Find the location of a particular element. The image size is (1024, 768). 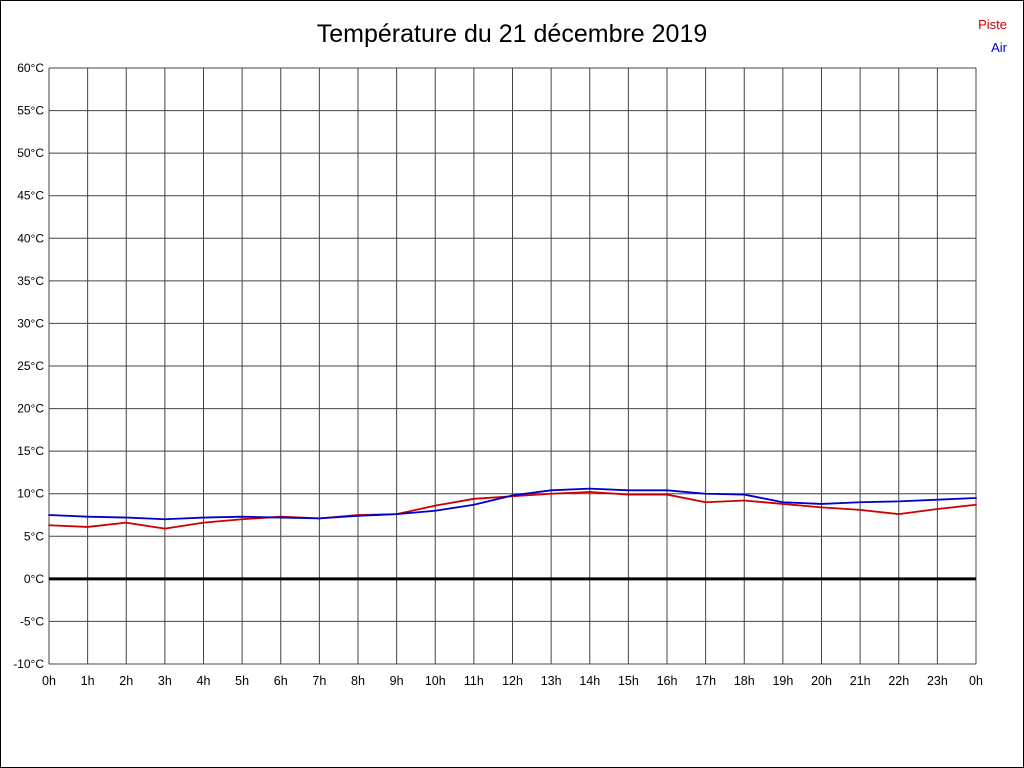

y-tick-label: 20°C is located at coordinates (30, 409).